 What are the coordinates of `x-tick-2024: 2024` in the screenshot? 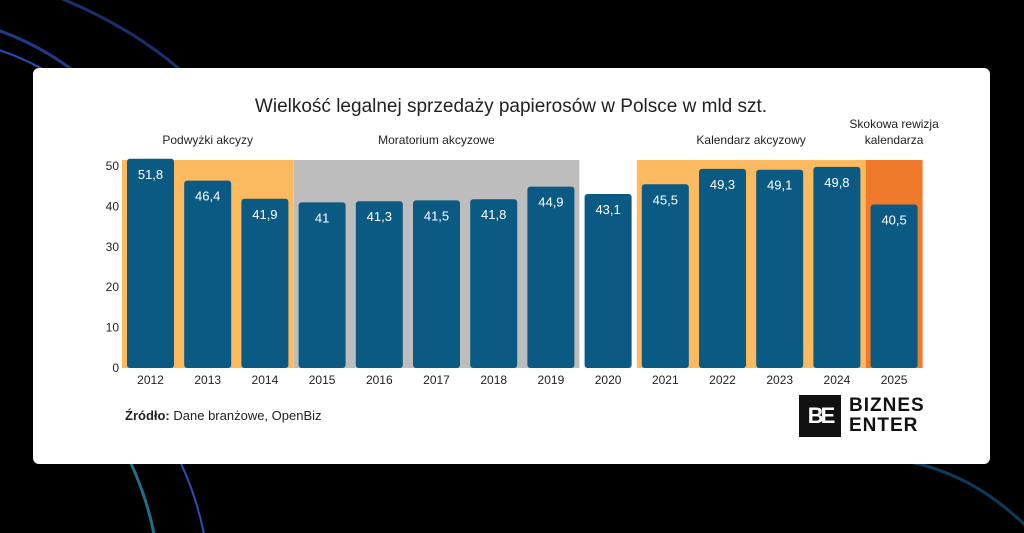 It's located at (837, 380).